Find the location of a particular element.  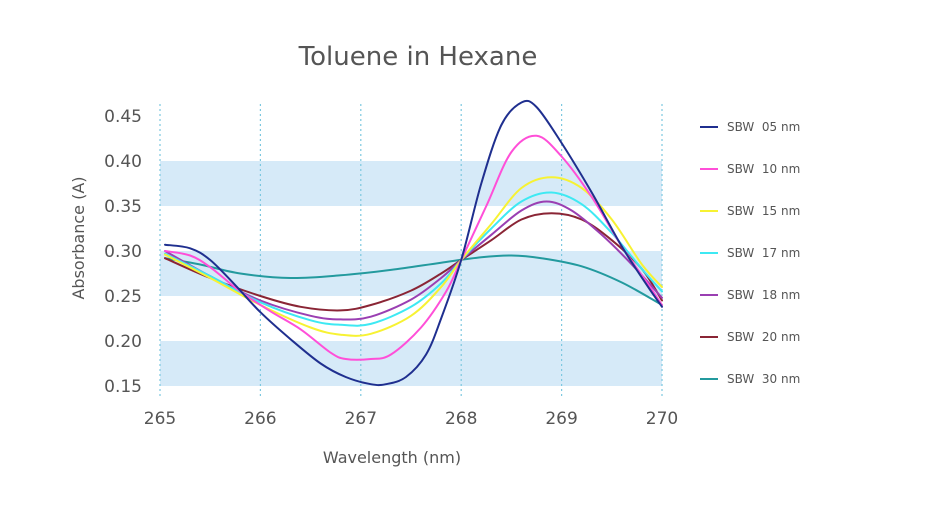

x-tick-labels: 265 266 267 268 269 270 is located at coordinates (411, 419).